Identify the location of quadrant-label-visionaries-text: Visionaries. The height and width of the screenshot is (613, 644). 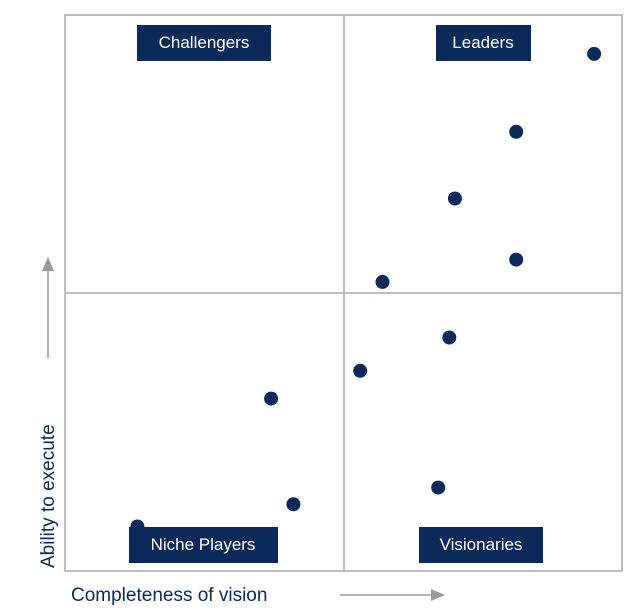
(481, 544).